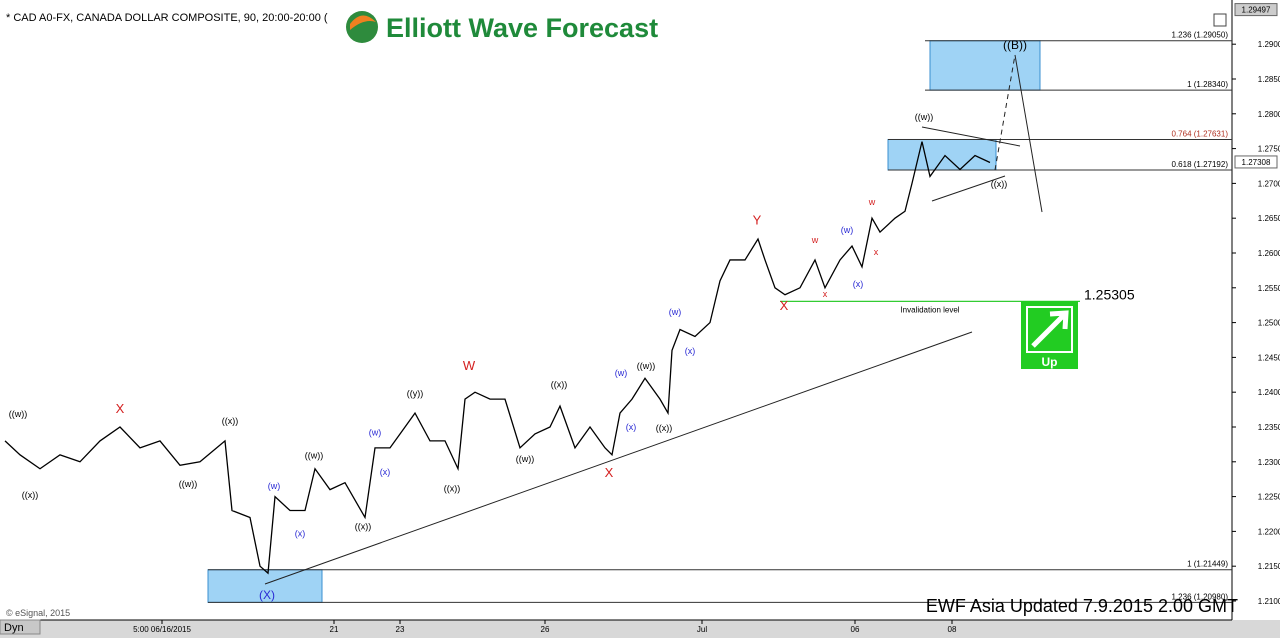 This screenshot has height=643, width=1280. I want to click on price-marker-label: 1.27308, so click(1256, 162).